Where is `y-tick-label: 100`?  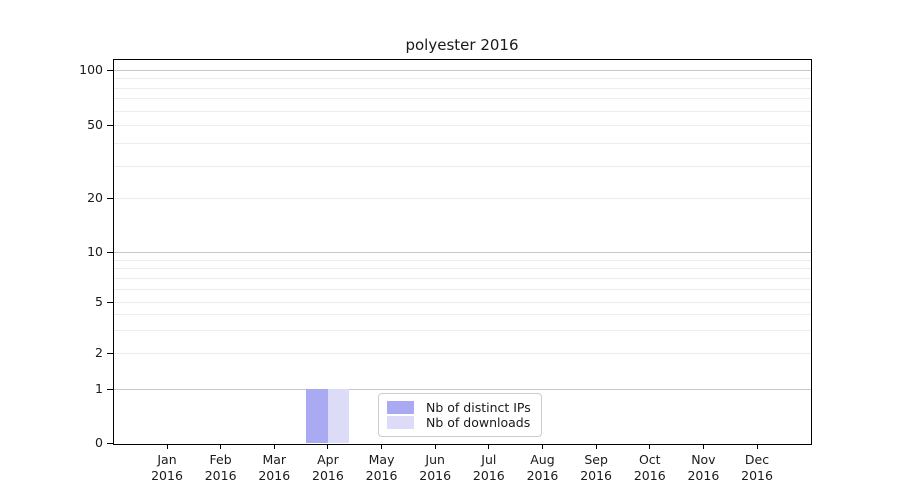 y-tick-label: 100 is located at coordinates (91, 69).